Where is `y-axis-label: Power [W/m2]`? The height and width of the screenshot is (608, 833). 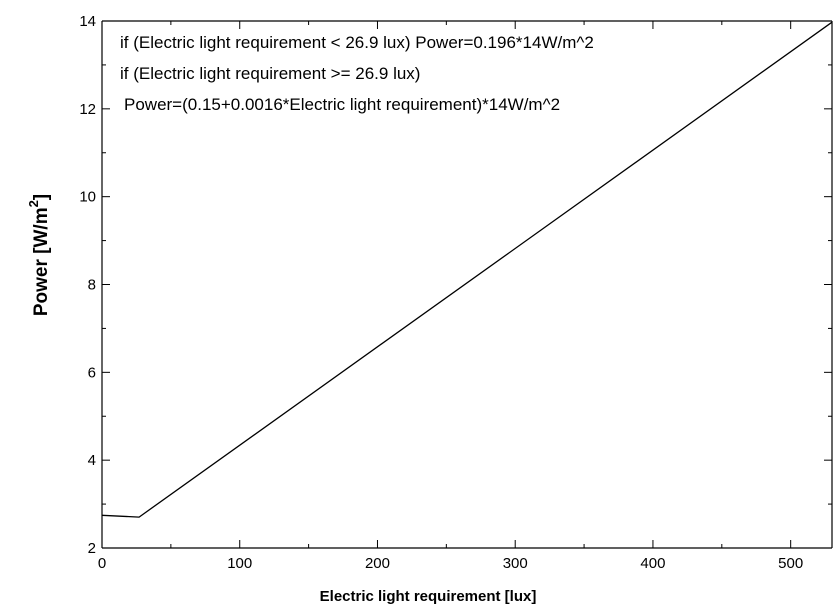 y-axis-label: Power [W/m2] is located at coordinates (39, 255).